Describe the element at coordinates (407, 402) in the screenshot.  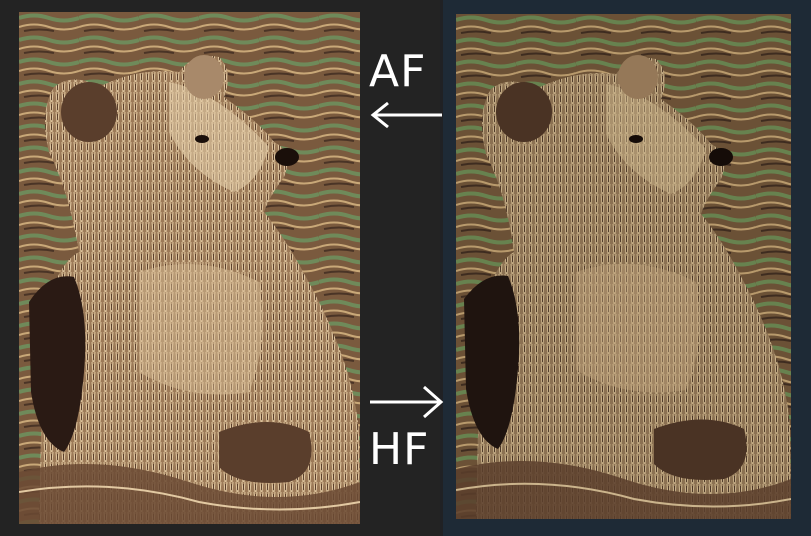
I see `arrow-right-icon` at that location.